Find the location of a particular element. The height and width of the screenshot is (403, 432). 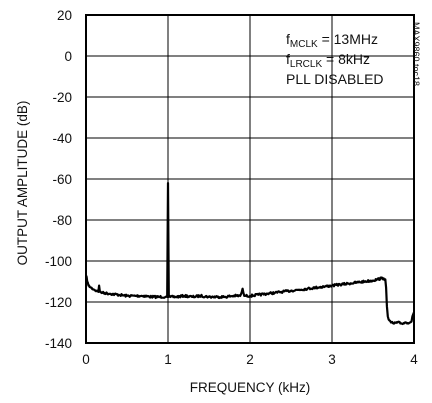

annotation-mclk: fMCLK = 13MHz is located at coordinates (332, 40).